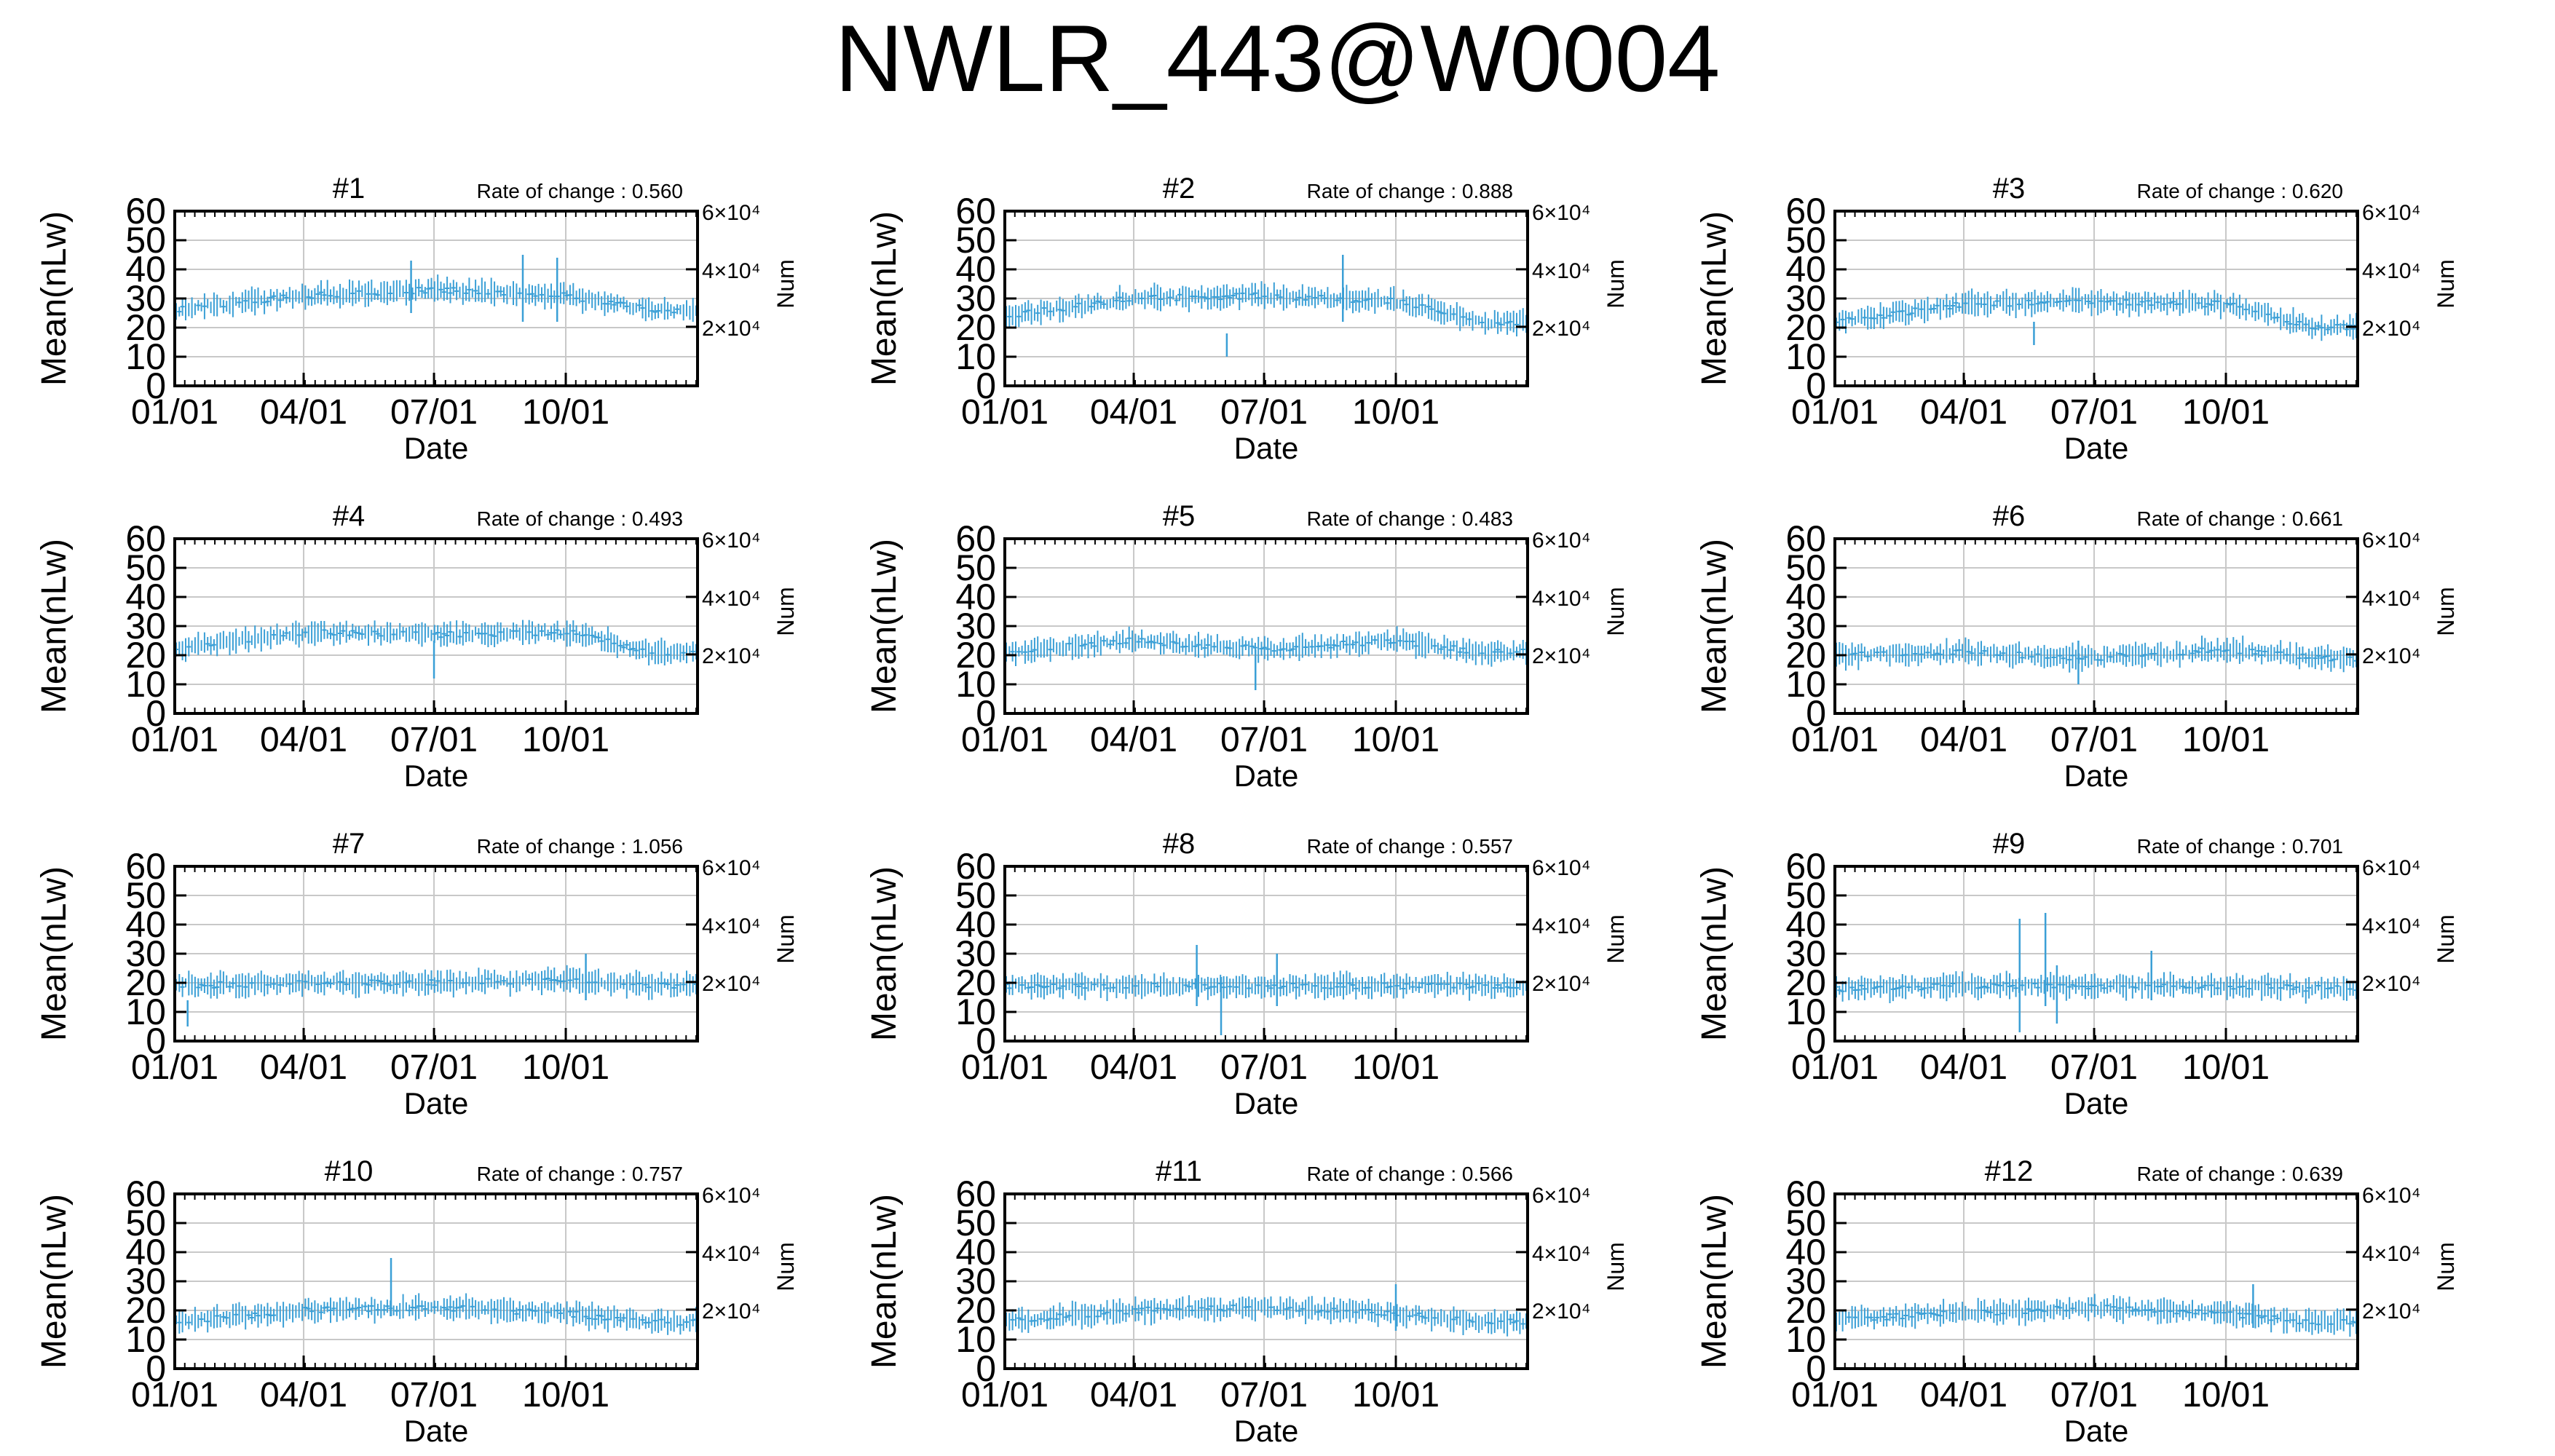  What do you see at coordinates (580, 191) in the screenshot?
I see `rate-of-change-label: Rate of change : 0.560` at bounding box center [580, 191].